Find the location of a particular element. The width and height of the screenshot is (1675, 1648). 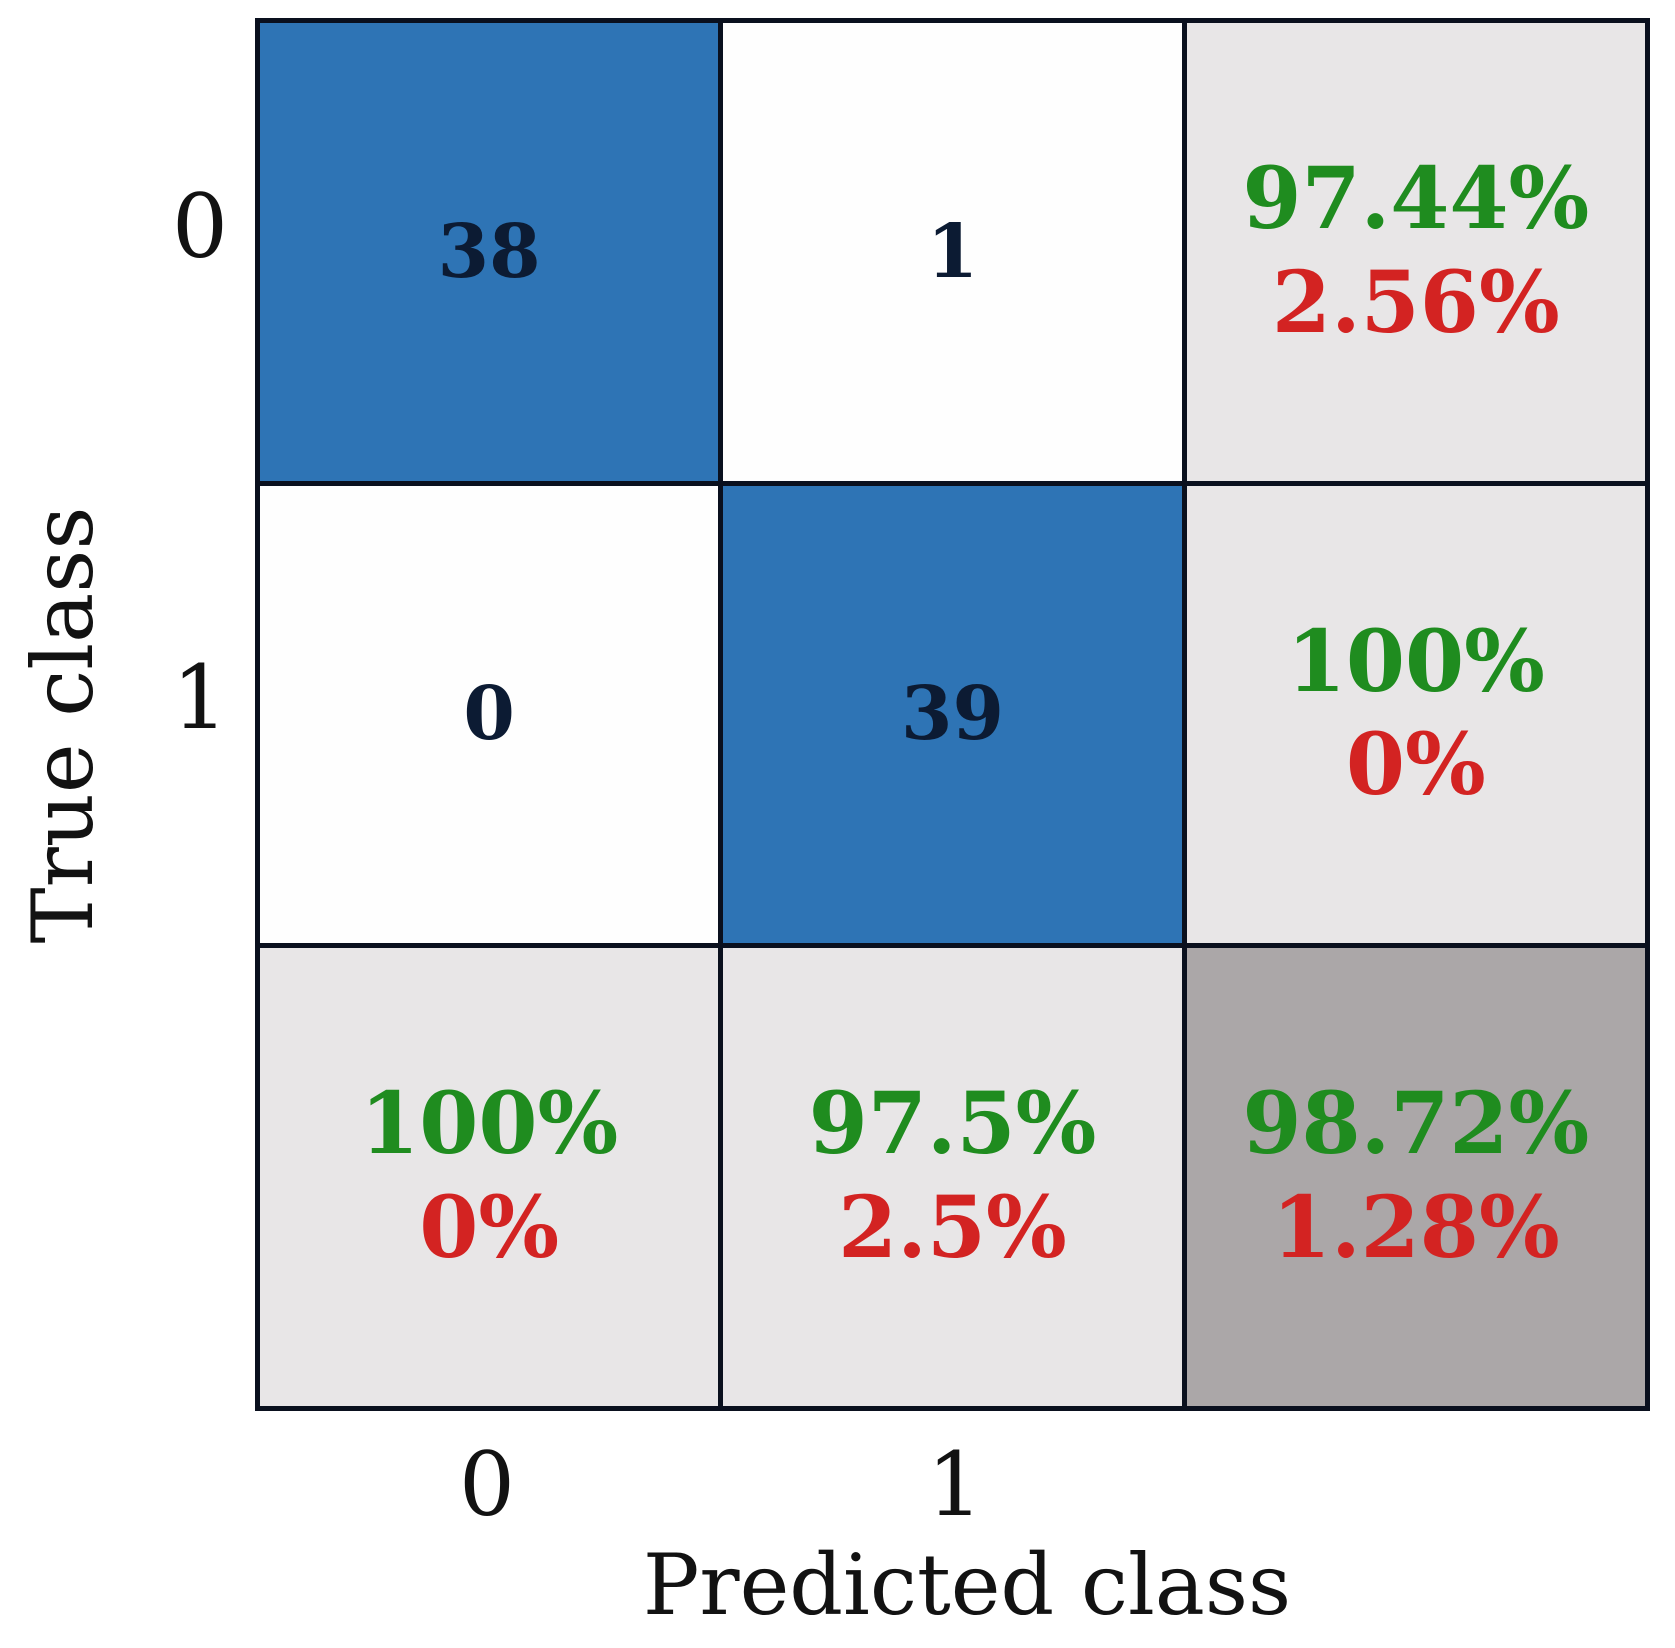

cell-count: 1 is located at coordinates (952, 251).